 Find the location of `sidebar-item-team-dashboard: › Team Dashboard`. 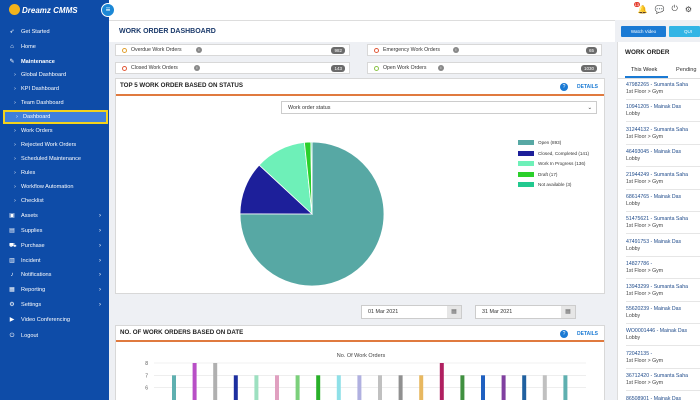

sidebar-item-team-dashboard: › Team Dashboard is located at coordinates (54, 103).